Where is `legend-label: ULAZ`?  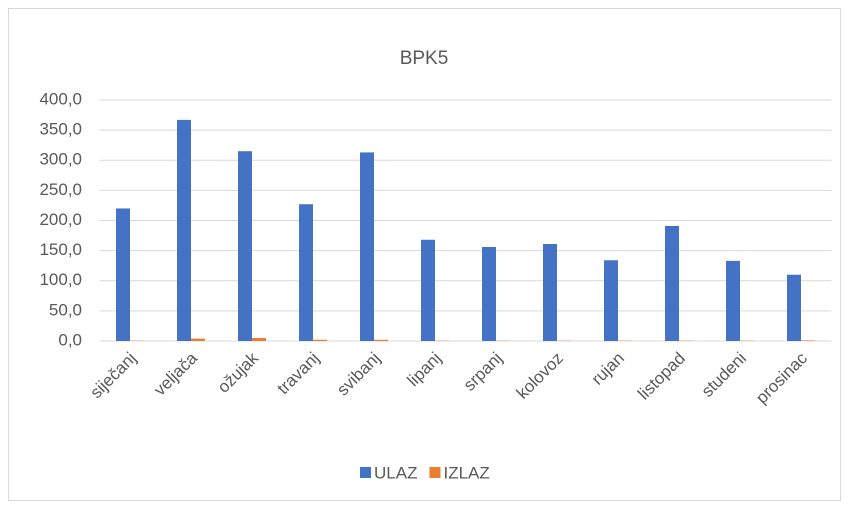 legend-label: ULAZ is located at coordinates (395, 472).